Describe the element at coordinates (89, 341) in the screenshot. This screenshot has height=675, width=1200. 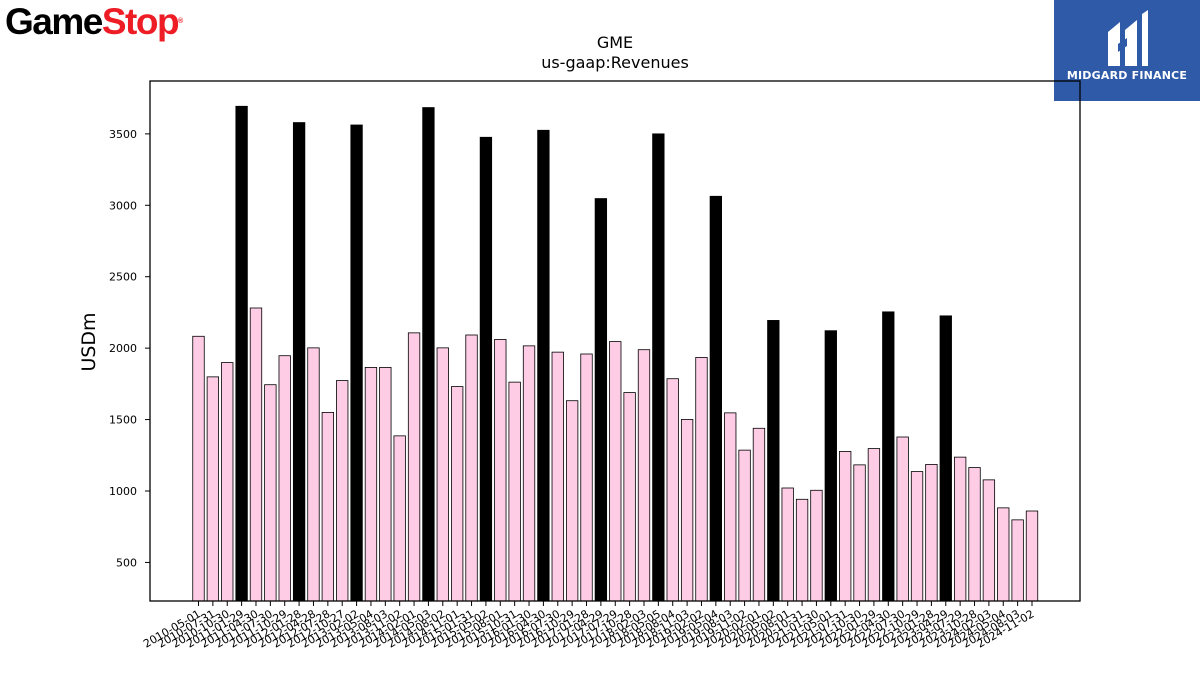
I see `y-axis-label: USDm` at that location.